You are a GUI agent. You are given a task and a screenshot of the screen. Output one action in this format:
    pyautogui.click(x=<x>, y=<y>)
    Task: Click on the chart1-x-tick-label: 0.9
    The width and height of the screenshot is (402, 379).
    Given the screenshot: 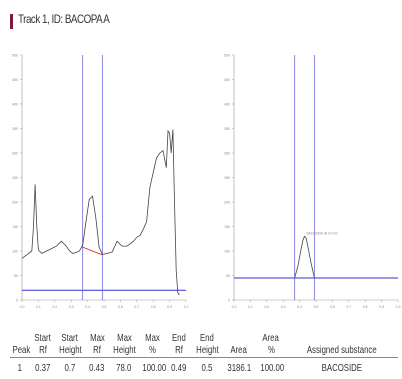 What is the action you would take?
    pyautogui.click(x=169, y=307)
    